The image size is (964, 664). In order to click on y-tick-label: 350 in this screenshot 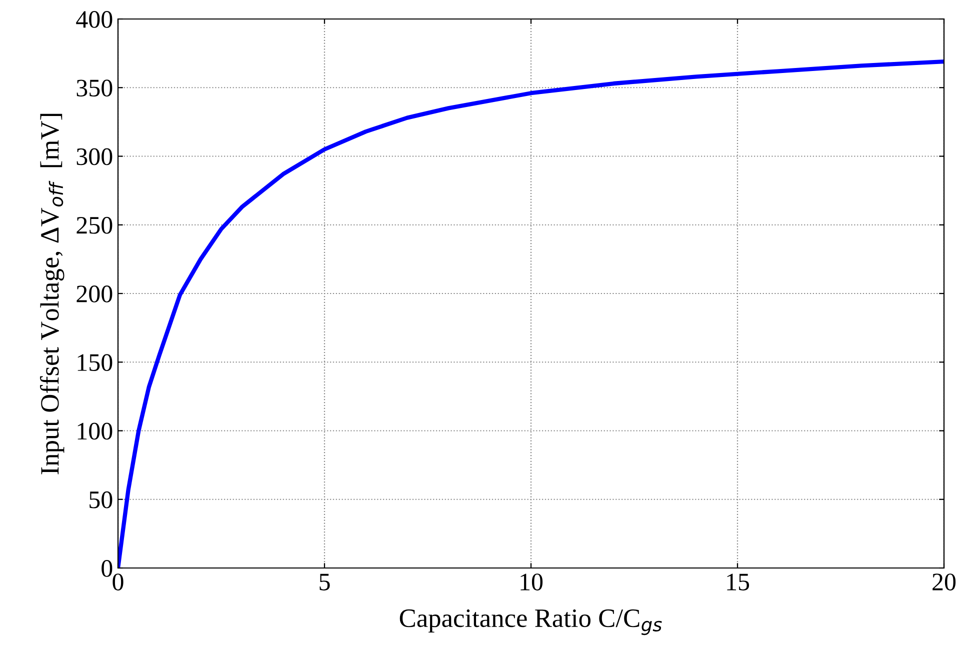, I will do `click(94, 88)`.